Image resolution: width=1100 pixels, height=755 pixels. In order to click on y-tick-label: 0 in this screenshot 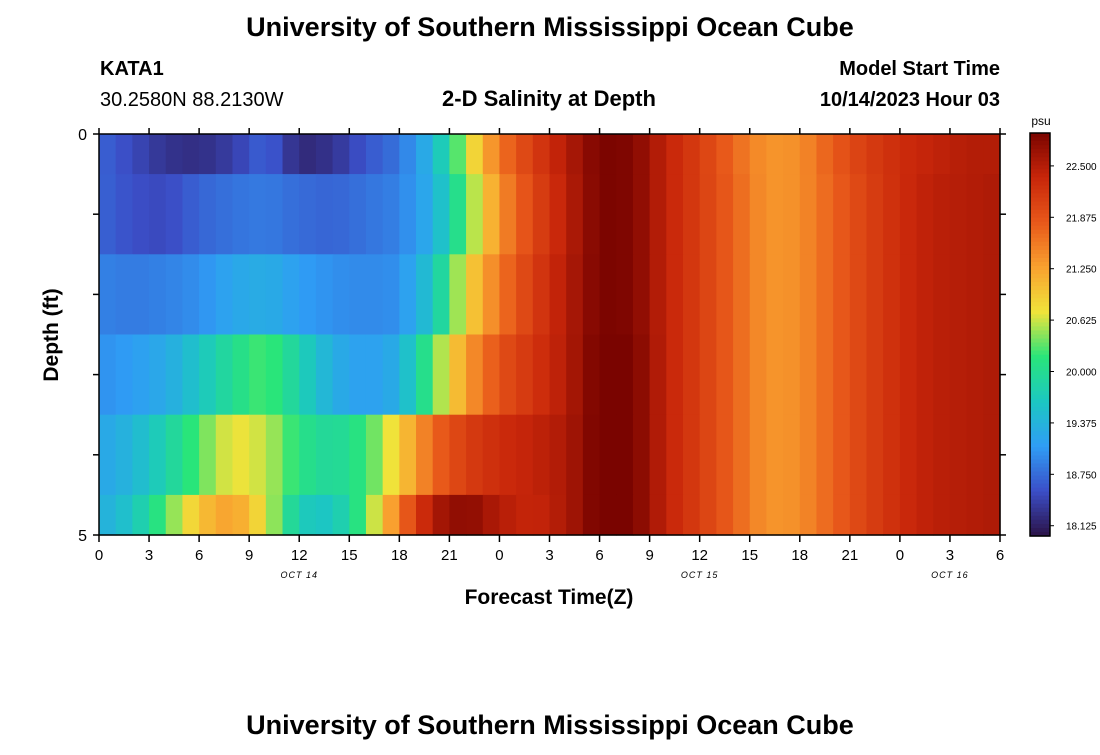, I will do `click(82, 135)`.